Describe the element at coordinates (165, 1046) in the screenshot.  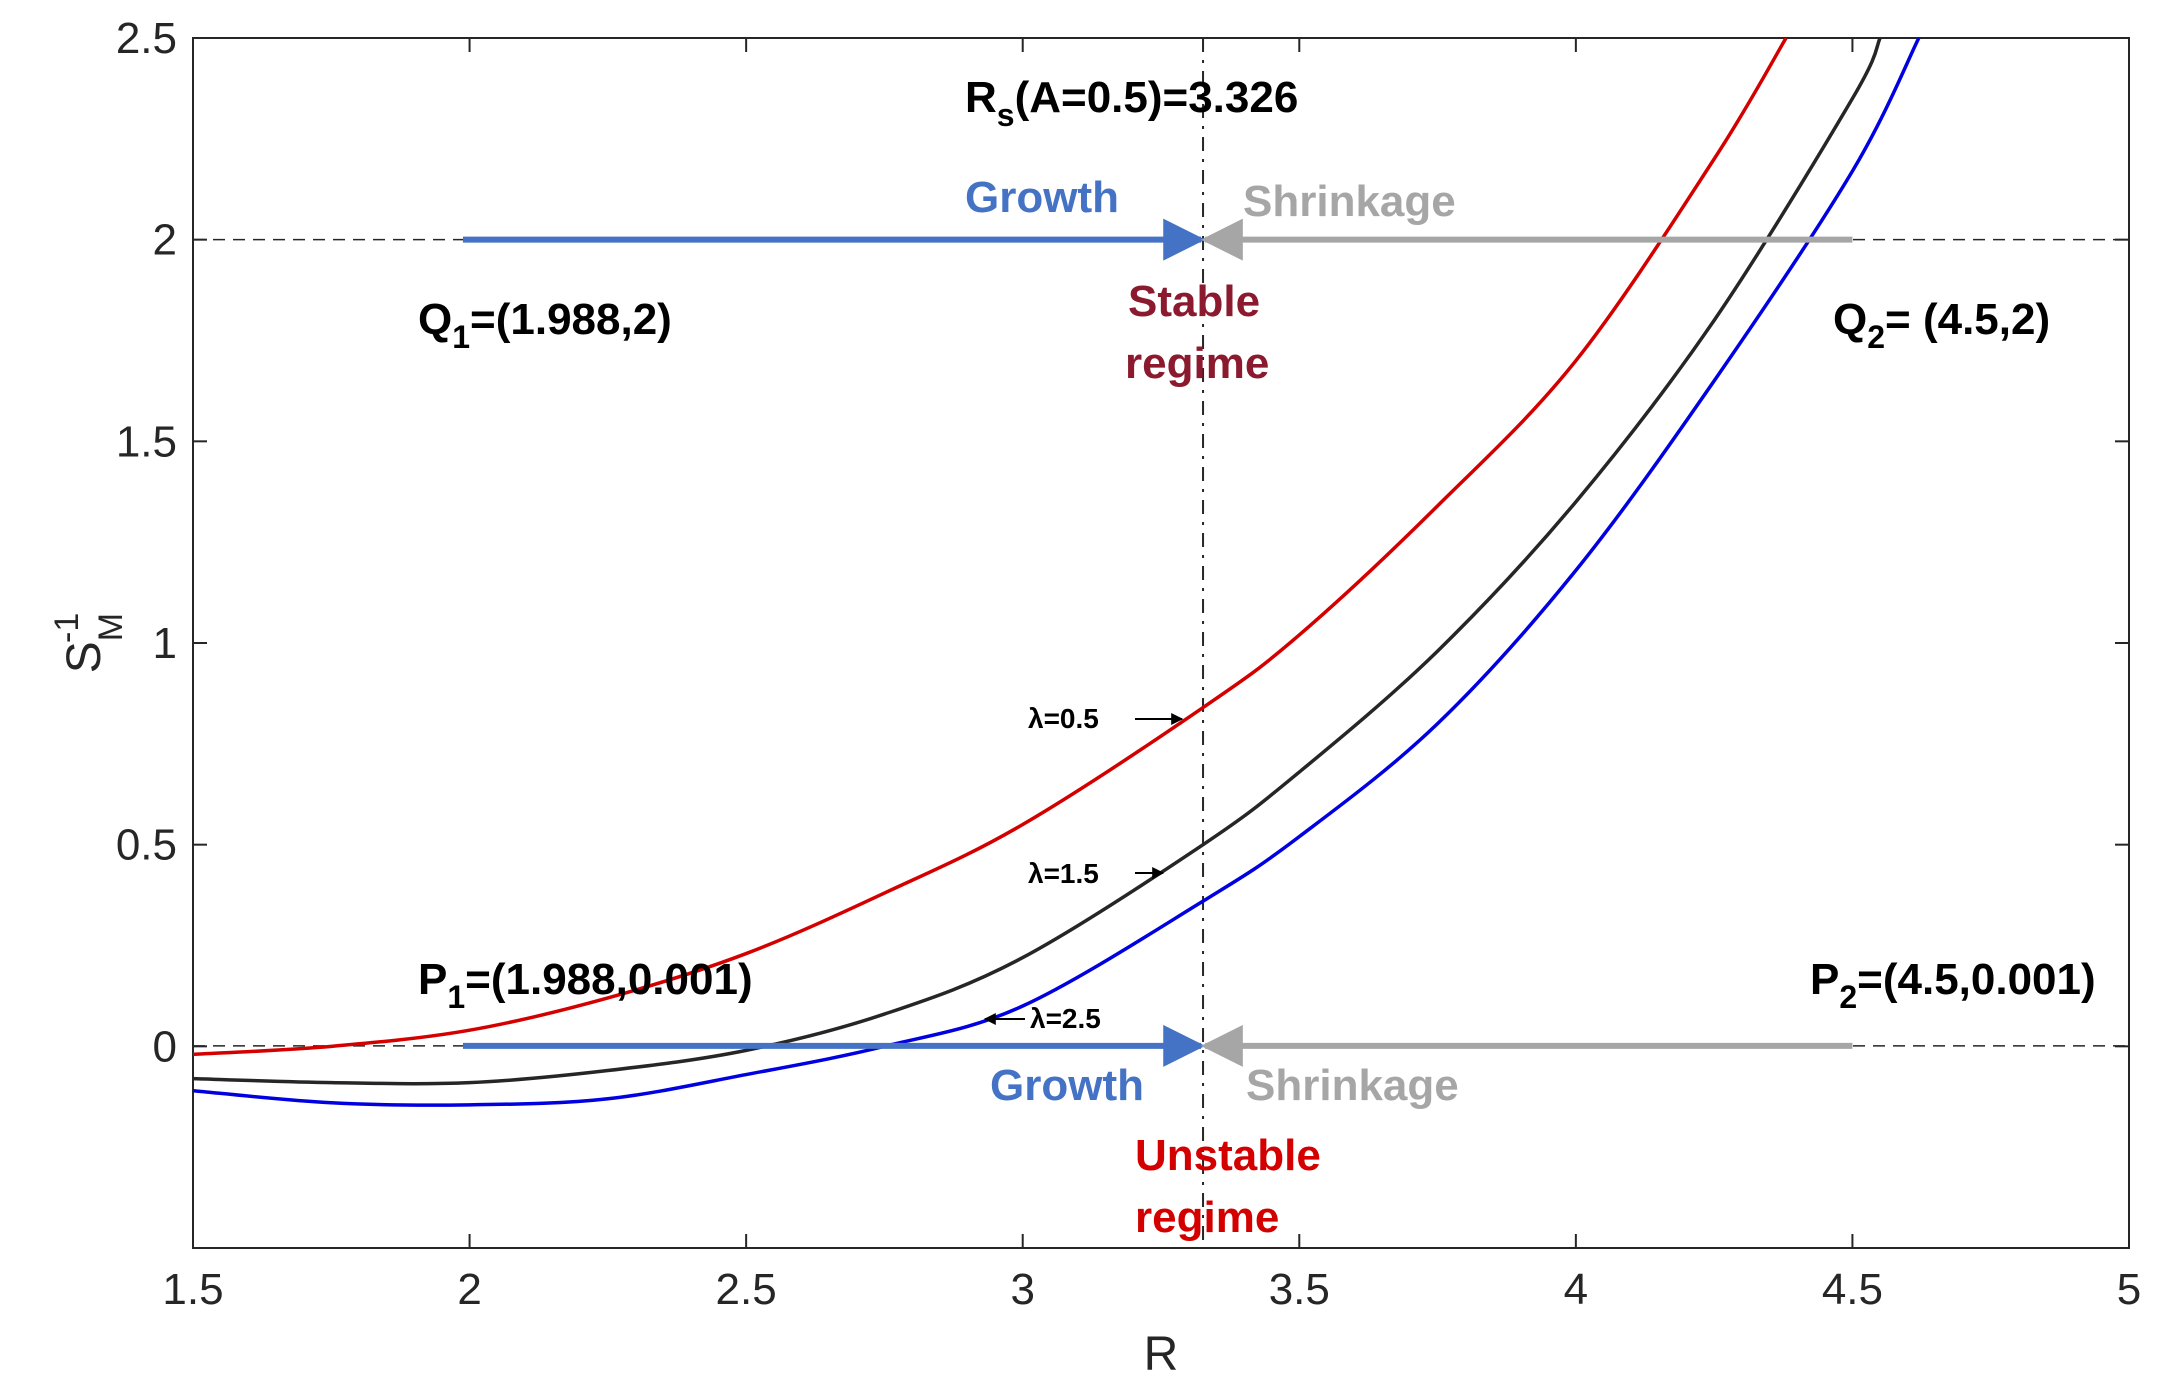
I see `y-tick-label: 0` at that location.